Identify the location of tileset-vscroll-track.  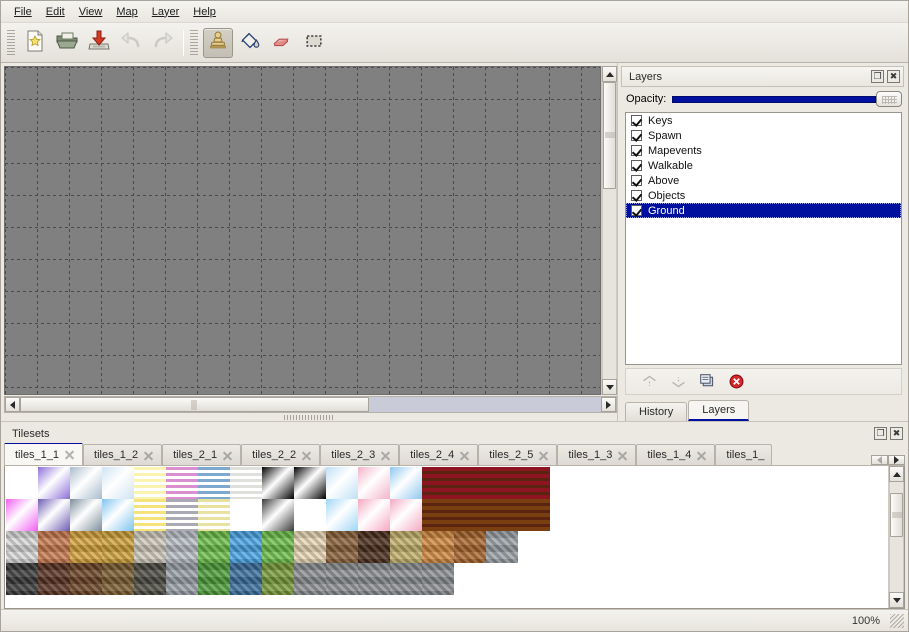
(896, 537).